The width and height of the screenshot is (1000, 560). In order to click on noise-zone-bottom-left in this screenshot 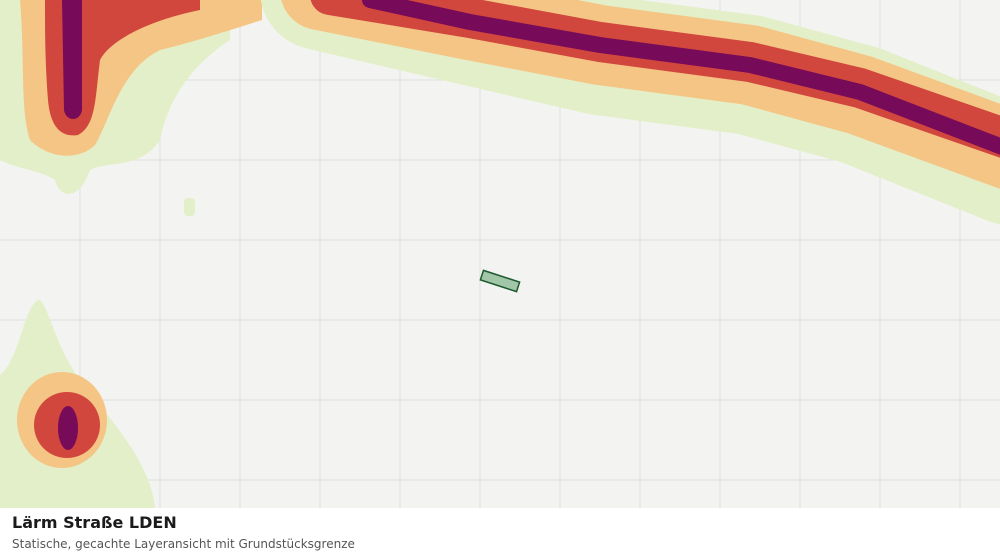, I will do `click(77, 404)`.